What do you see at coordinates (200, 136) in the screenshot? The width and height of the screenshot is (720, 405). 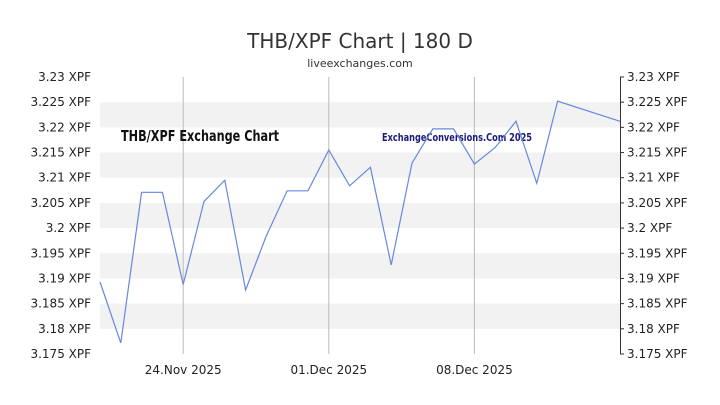 I see `watermark-left: THB/XPF Exchange Chart` at bounding box center [200, 136].